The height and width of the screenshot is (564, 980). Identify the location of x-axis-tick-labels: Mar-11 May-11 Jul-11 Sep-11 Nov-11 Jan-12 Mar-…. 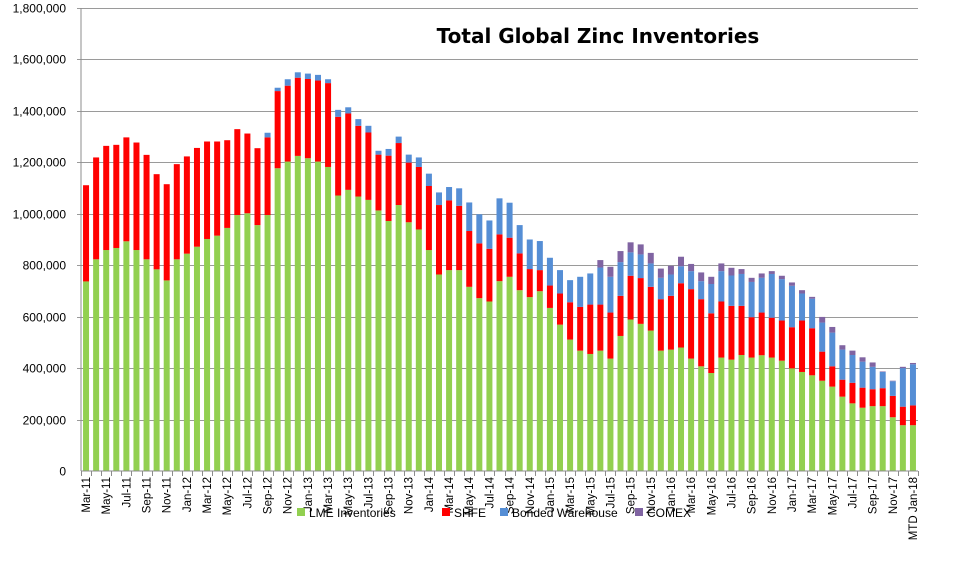
(500, 505).